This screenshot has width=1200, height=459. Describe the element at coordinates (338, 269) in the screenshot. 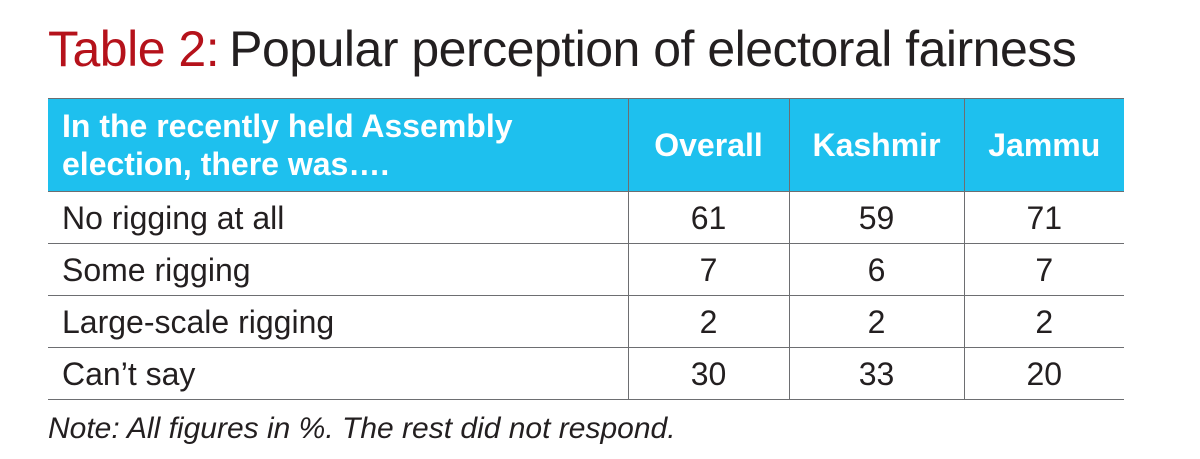

I see `row-label: Some rigging` at that location.